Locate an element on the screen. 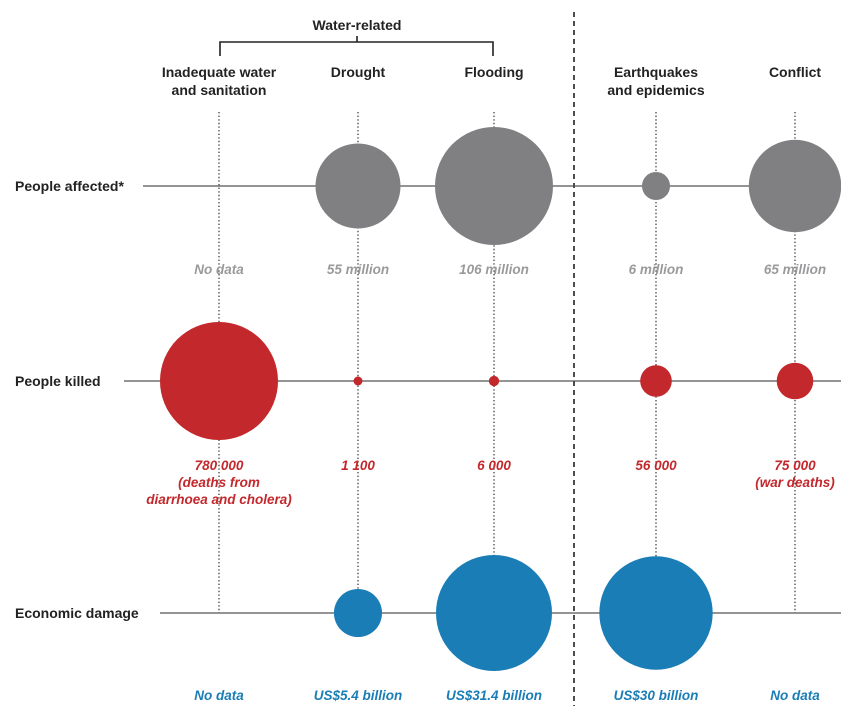 Image resolution: width=841 pixels, height=706 pixels. value-label: 65 million is located at coordinates (795, 269).